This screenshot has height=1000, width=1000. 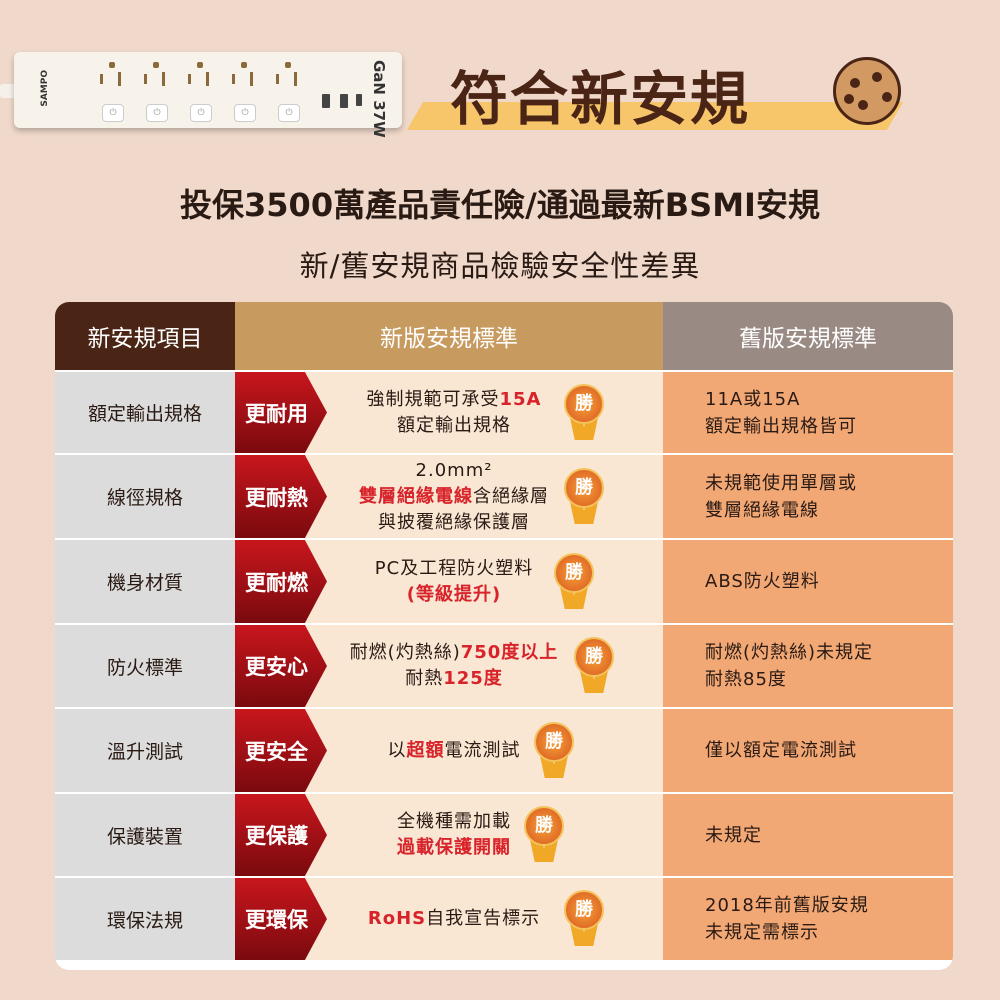 I want to click on text-segment: 含絕緣層, so click(x=511, y=496).